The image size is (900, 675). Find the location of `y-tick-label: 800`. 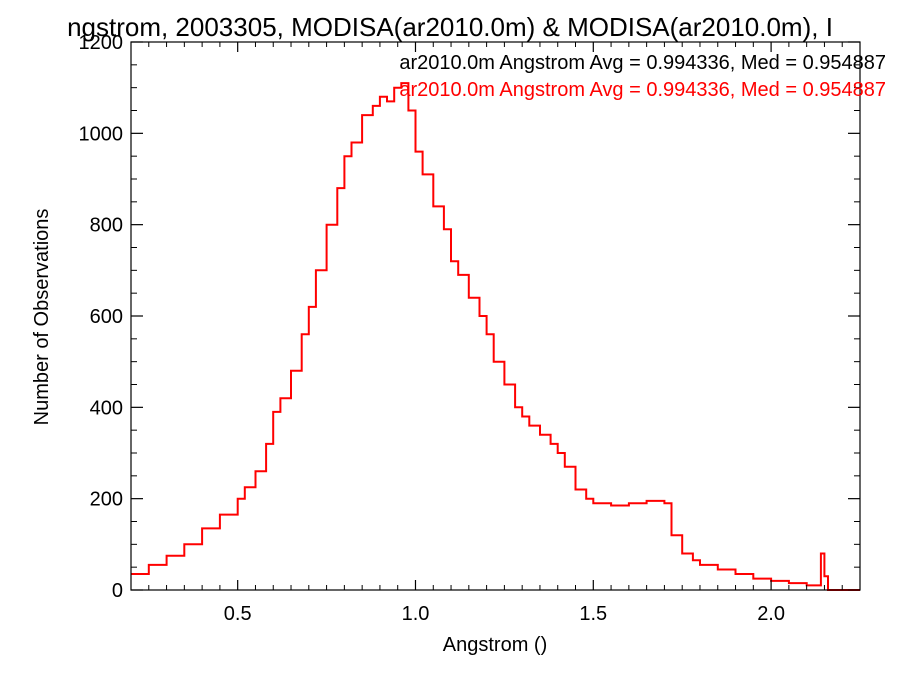

y-tick-label: 800 is located at coordinates (106, 226).